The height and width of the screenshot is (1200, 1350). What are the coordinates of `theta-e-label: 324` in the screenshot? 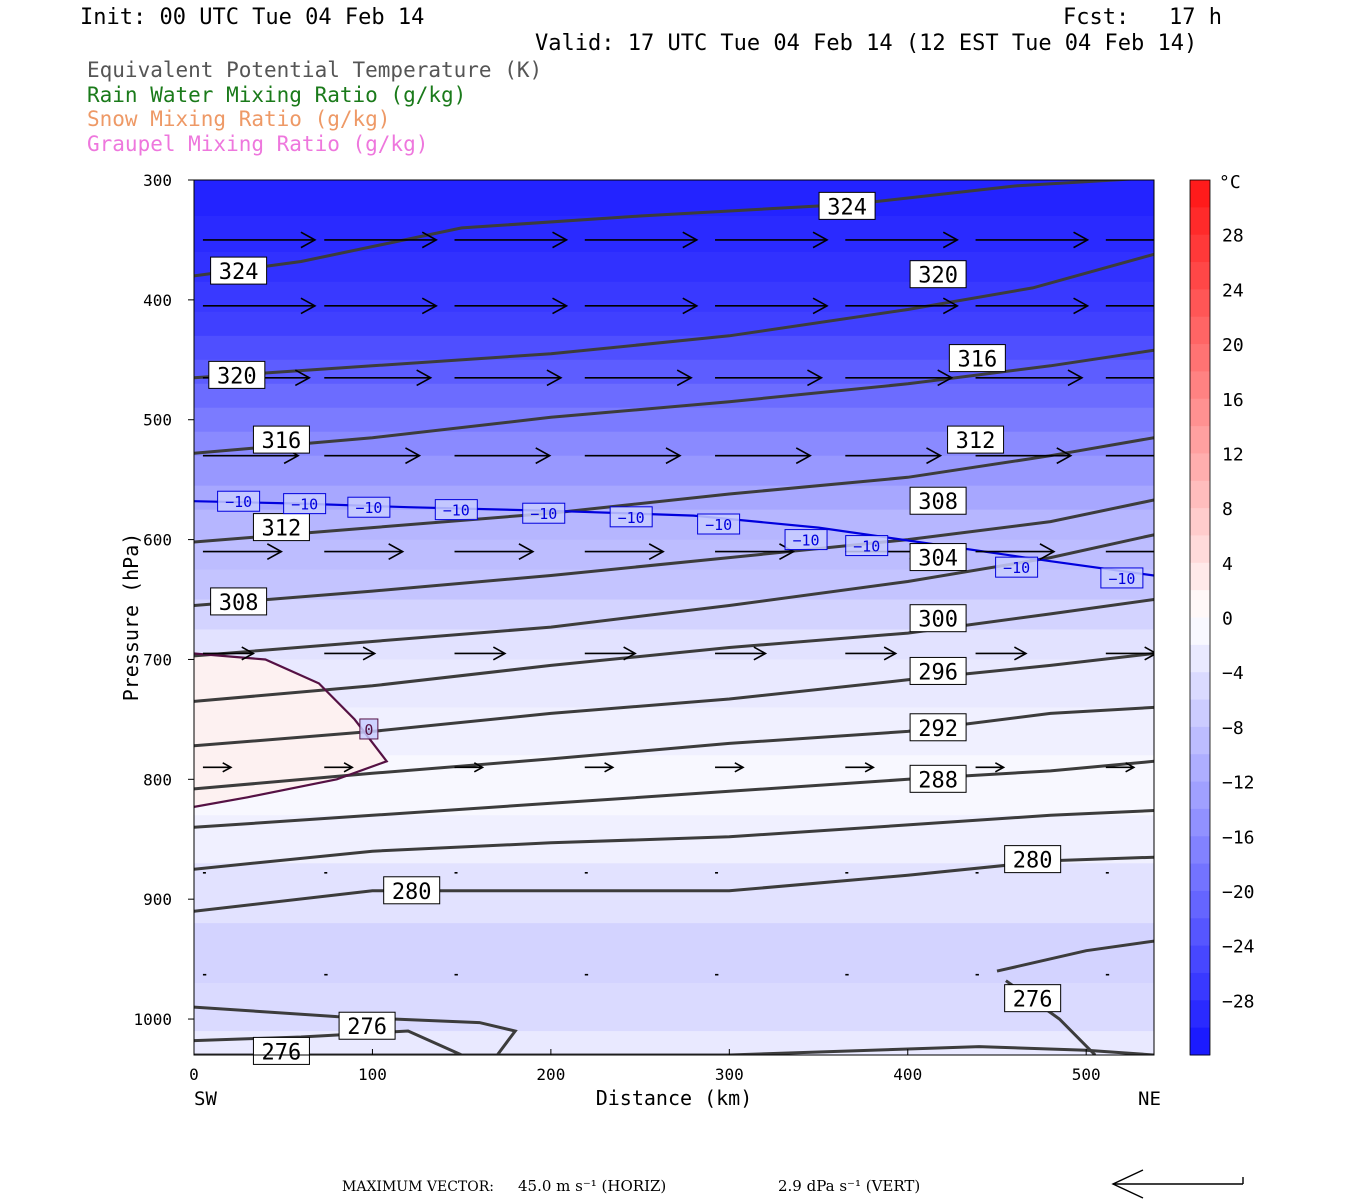 It's located at (239, 272).